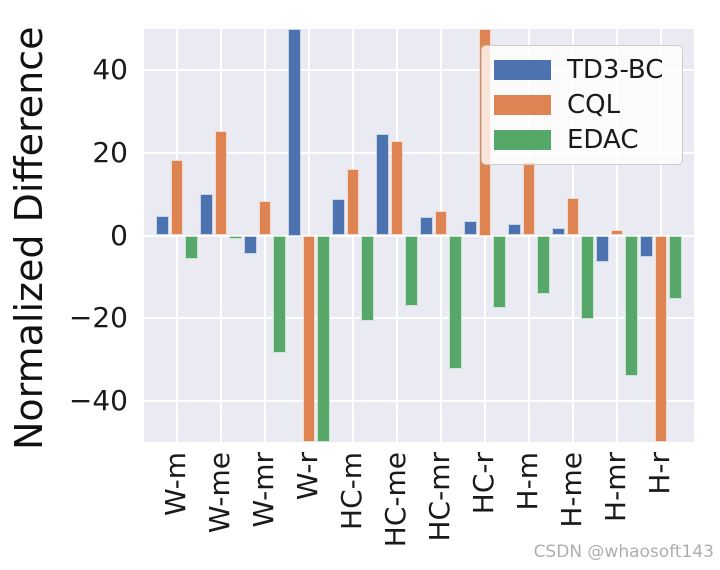  What do you see at coordinates (263, 490) in the screenshot?
I see `xtick-label-W-mr: W-mr` at bounding box center [263, 490].